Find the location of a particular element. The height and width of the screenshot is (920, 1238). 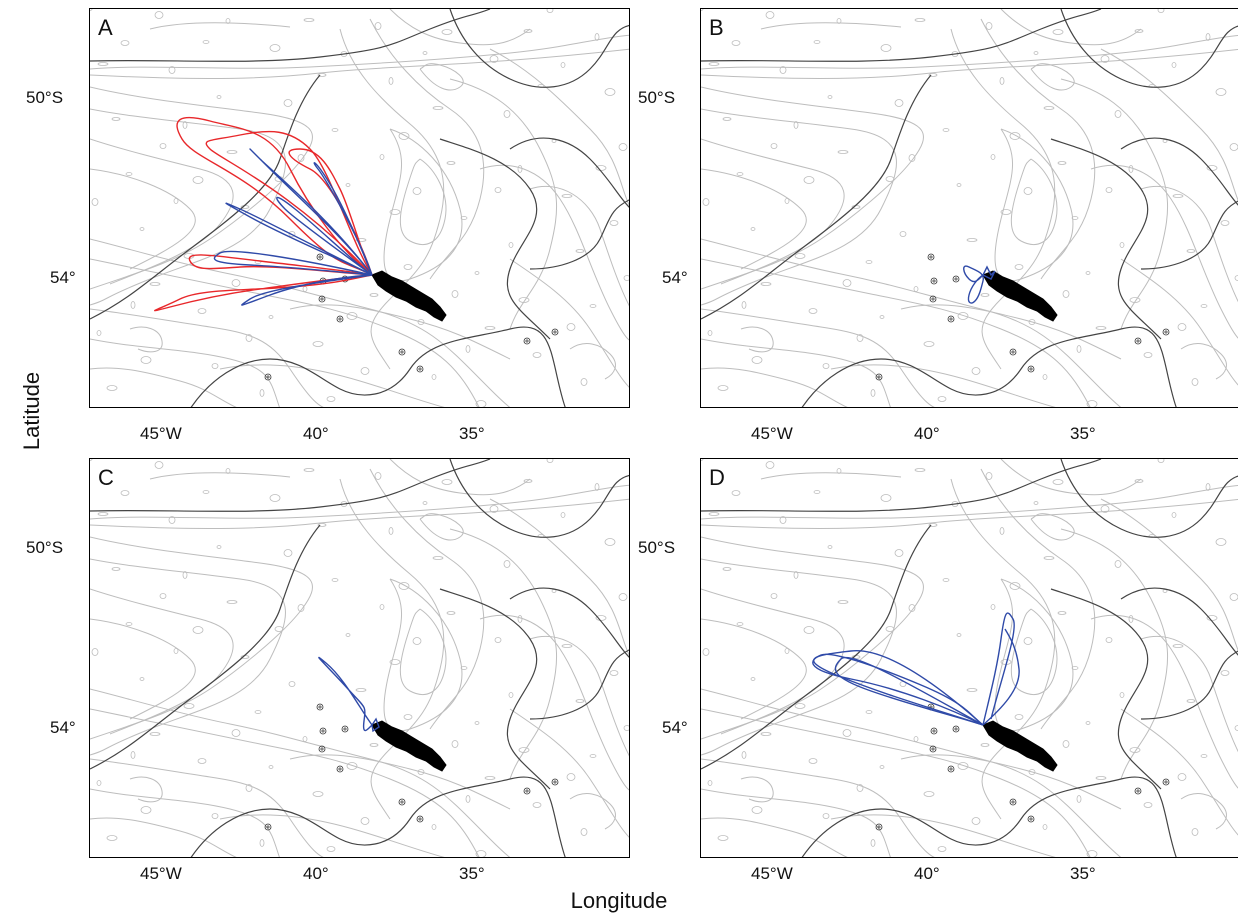

panel-label: D is located at coordinates (717, 477).